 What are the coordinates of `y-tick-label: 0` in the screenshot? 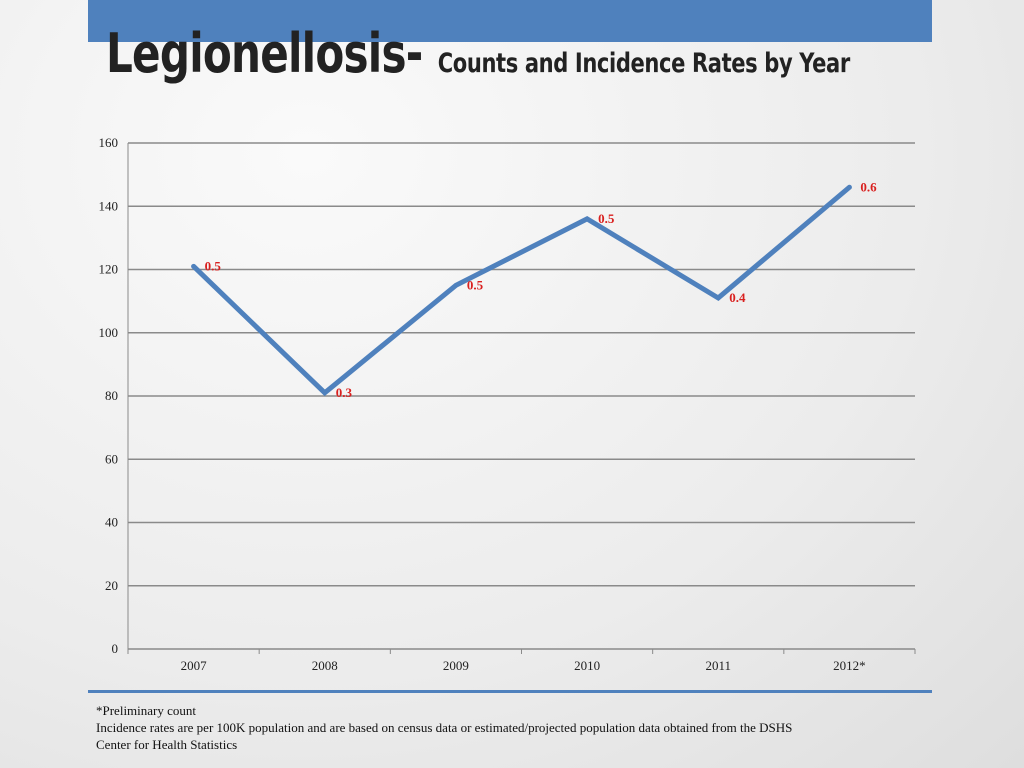 It's located at (115, 648).